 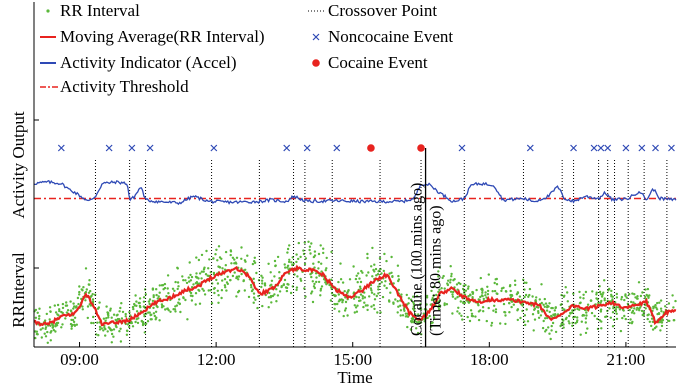 What do you see at coordinates (372, 10) in the screenshot?
I see `legend-item-cross: Crossover Point` at bounding box center [372, 10].